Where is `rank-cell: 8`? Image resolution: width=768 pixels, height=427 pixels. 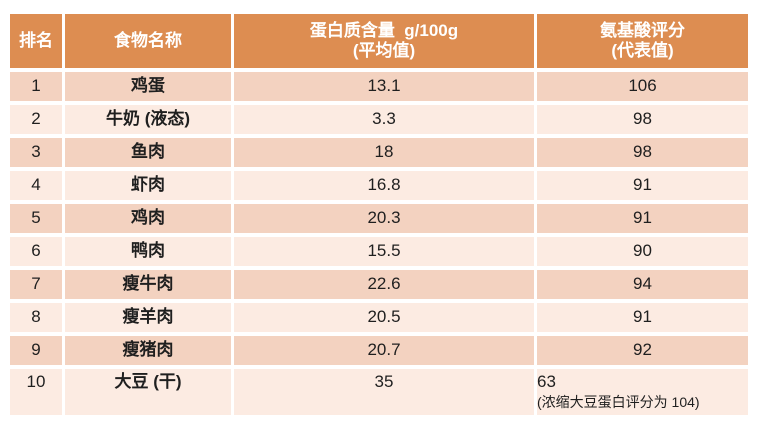
rank-cell: 8 is located at coordinates (36, 317).